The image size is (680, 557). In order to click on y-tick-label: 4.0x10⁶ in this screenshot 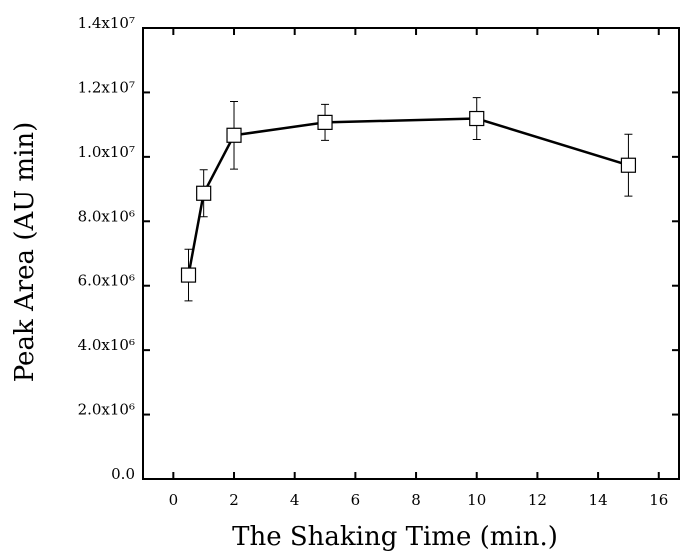, I will do `click(106, 345)`.